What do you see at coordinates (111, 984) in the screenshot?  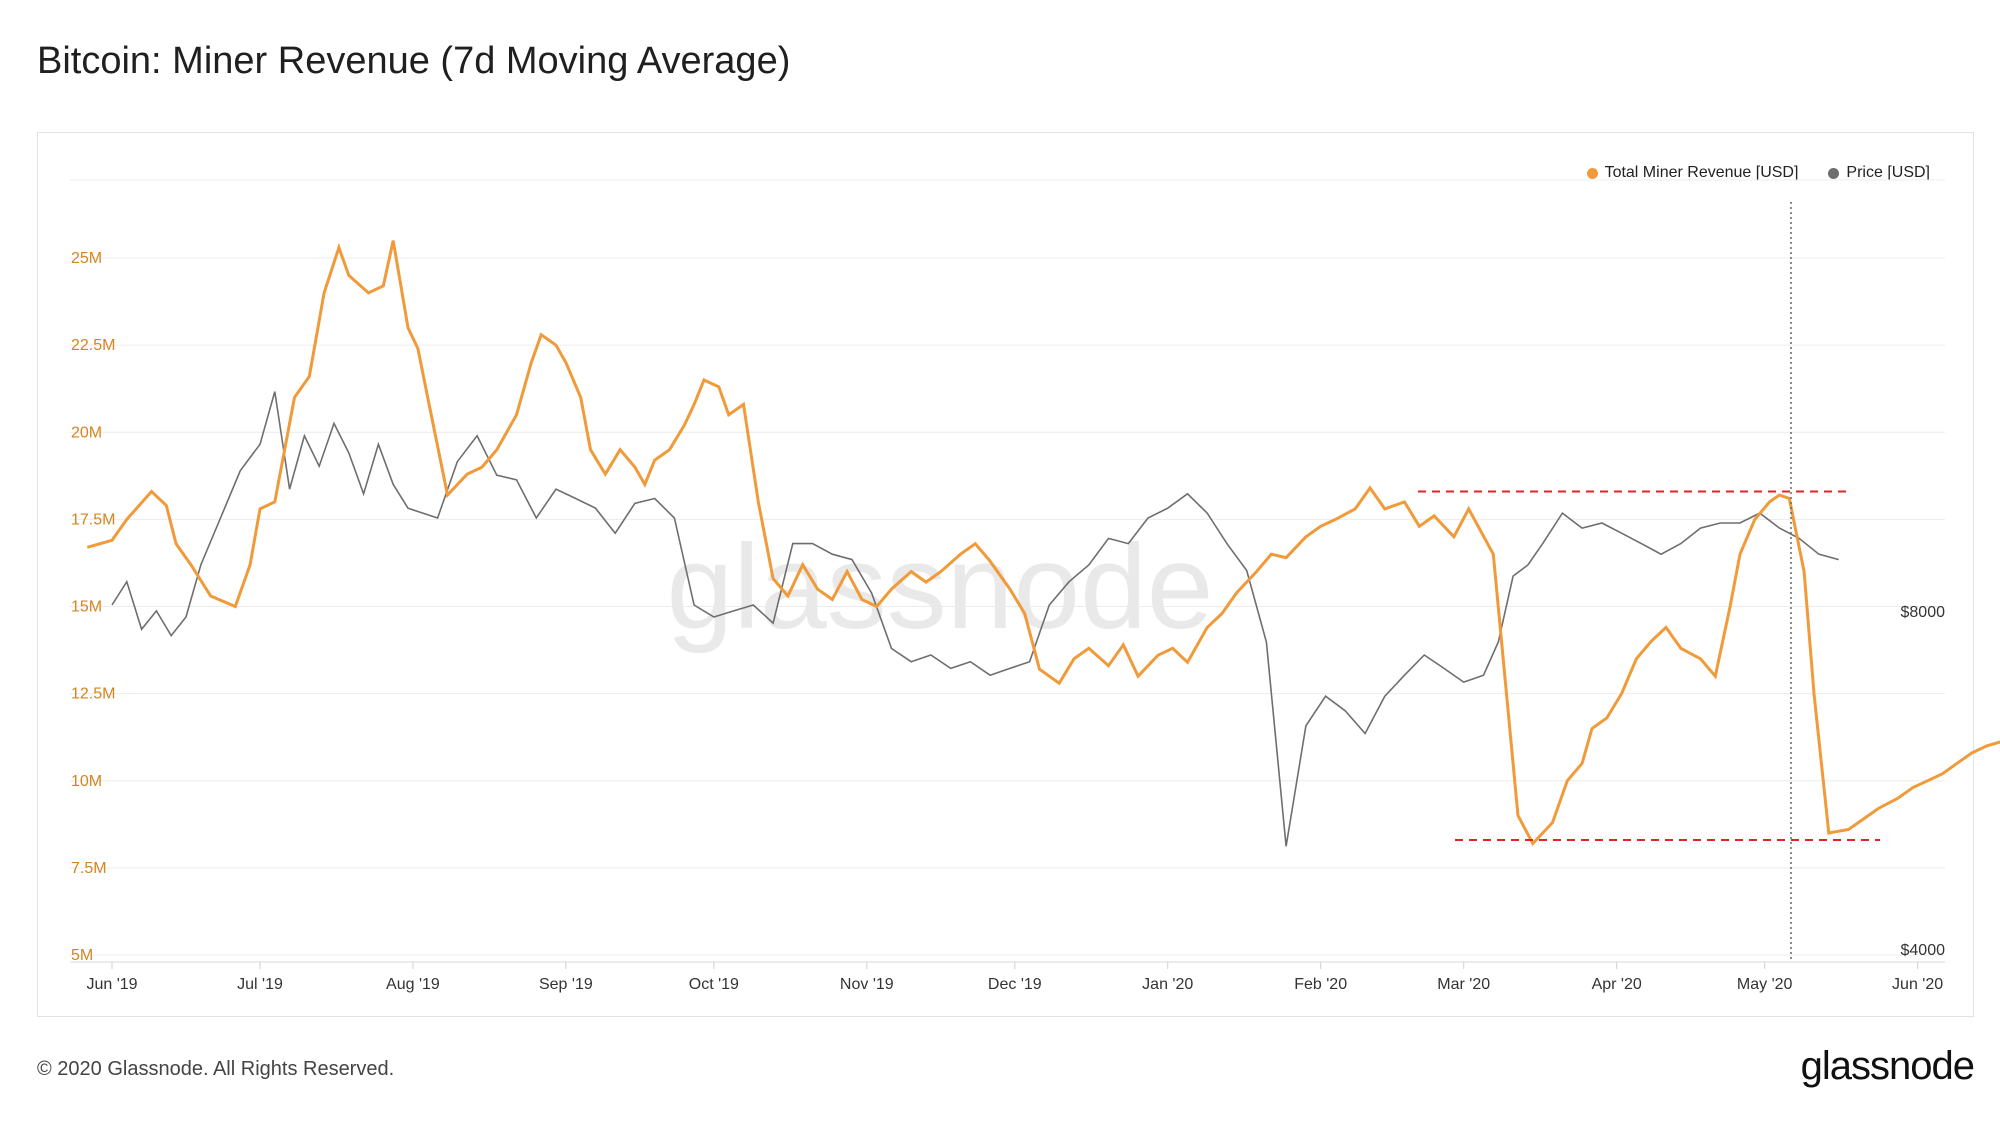 I see `x-tick-label: Jun '19` at bounding box center [111, 984].